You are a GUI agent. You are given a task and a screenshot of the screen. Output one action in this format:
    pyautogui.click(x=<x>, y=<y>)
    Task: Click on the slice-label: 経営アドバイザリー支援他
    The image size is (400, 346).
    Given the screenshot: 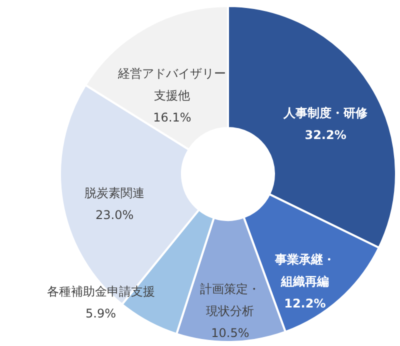 What is the action you would take?
    pyautogui.click(x=171, y=84)
    